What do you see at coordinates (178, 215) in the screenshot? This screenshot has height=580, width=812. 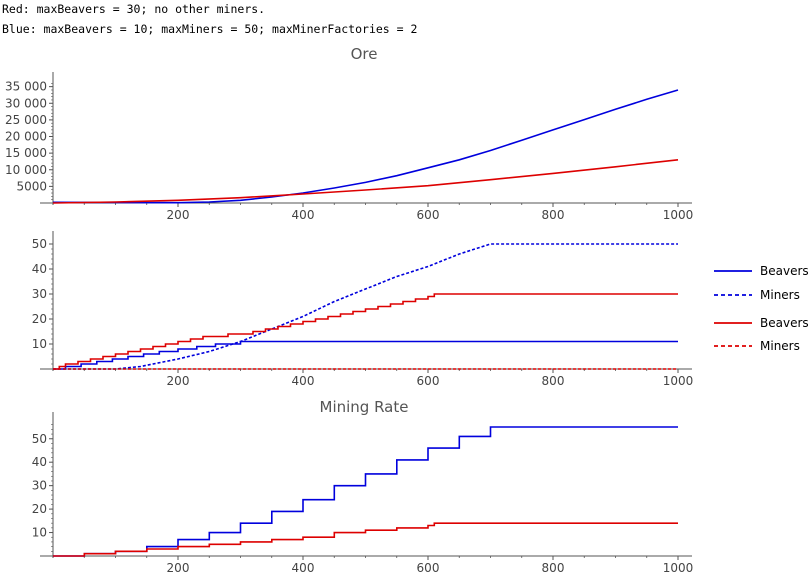 I see `x-tick-label-0-0: 200` at bounding box center [178, 215].